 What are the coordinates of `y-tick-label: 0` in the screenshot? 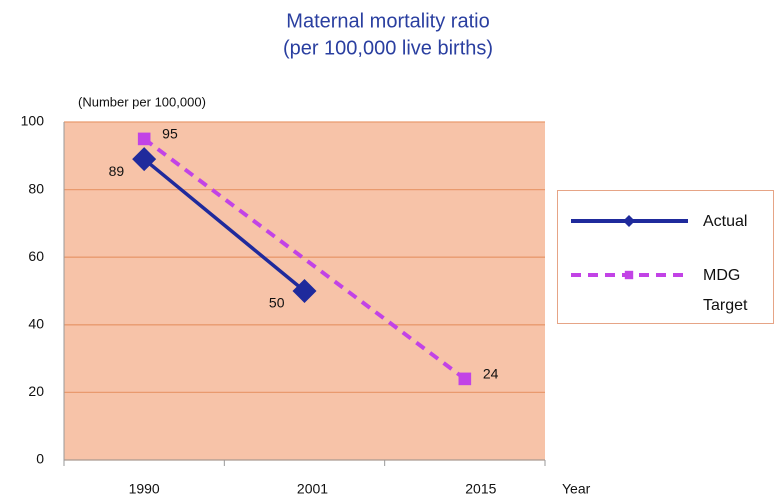 It's located at (40, 459).